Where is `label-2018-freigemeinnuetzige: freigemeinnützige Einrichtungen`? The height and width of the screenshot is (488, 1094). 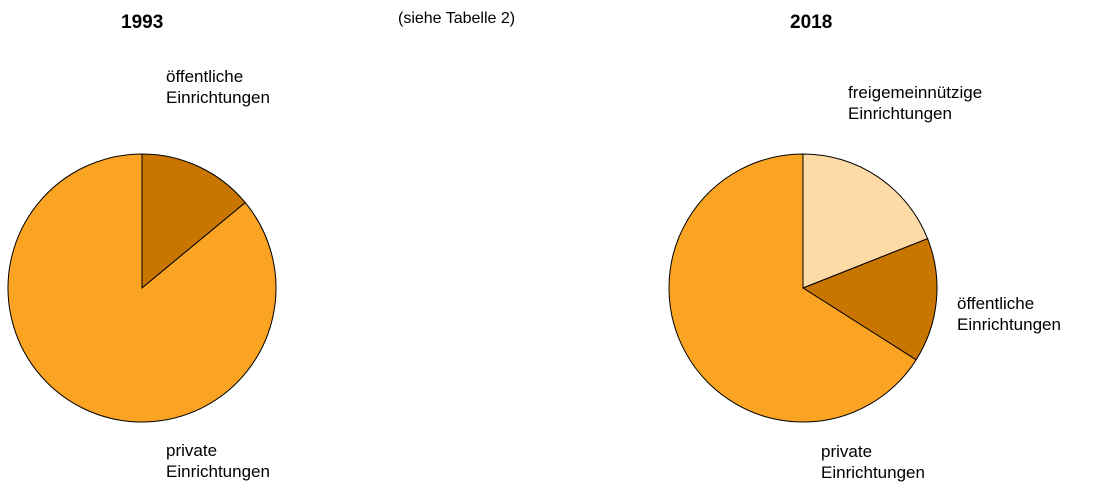
label-2018-freigemeinnuetzige: freigemeinnützige Einrichtungen is located at coordinates (915, 103).